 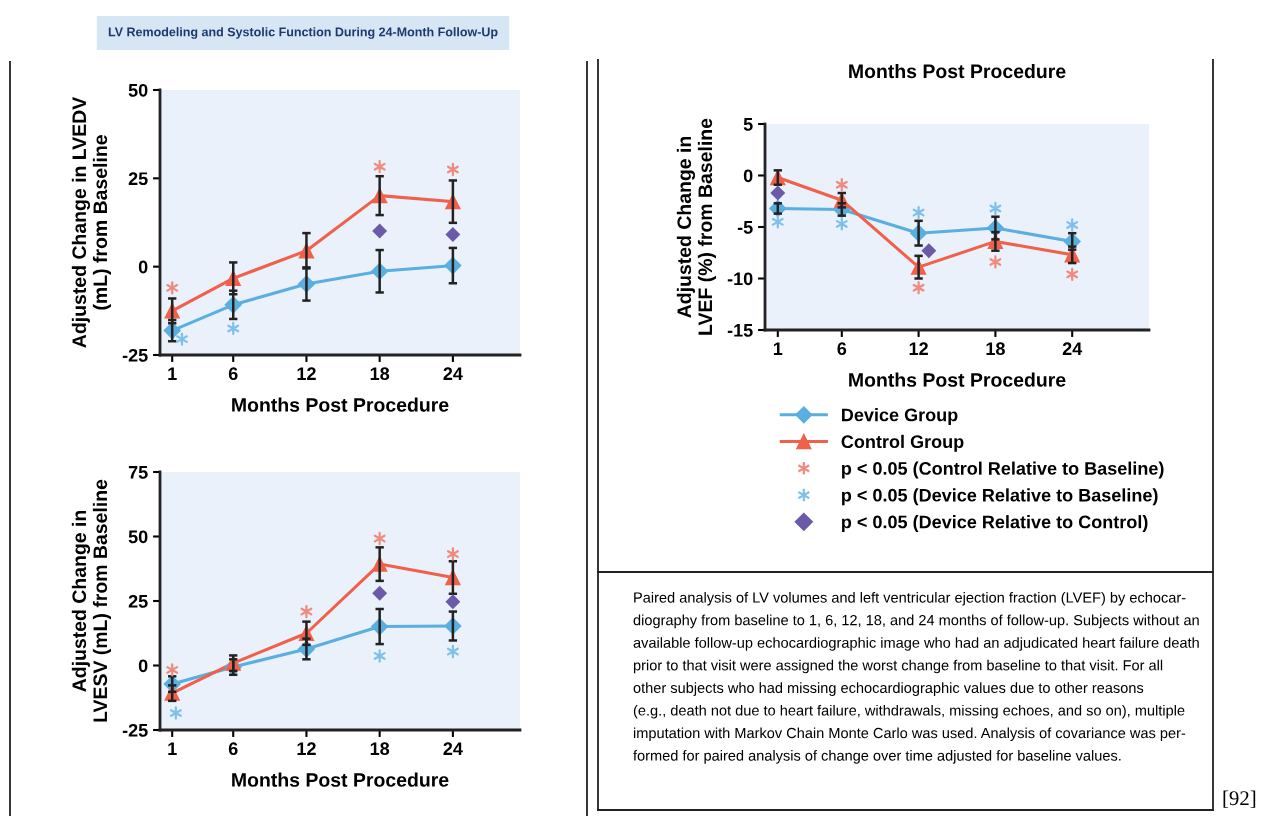 What do you see at coordinates (303, 33) in the screenshot?
I see `chart-title: LV Remodeling and Systolic Function During 24-Month Follow-Up` at bounding box center [303, 33].